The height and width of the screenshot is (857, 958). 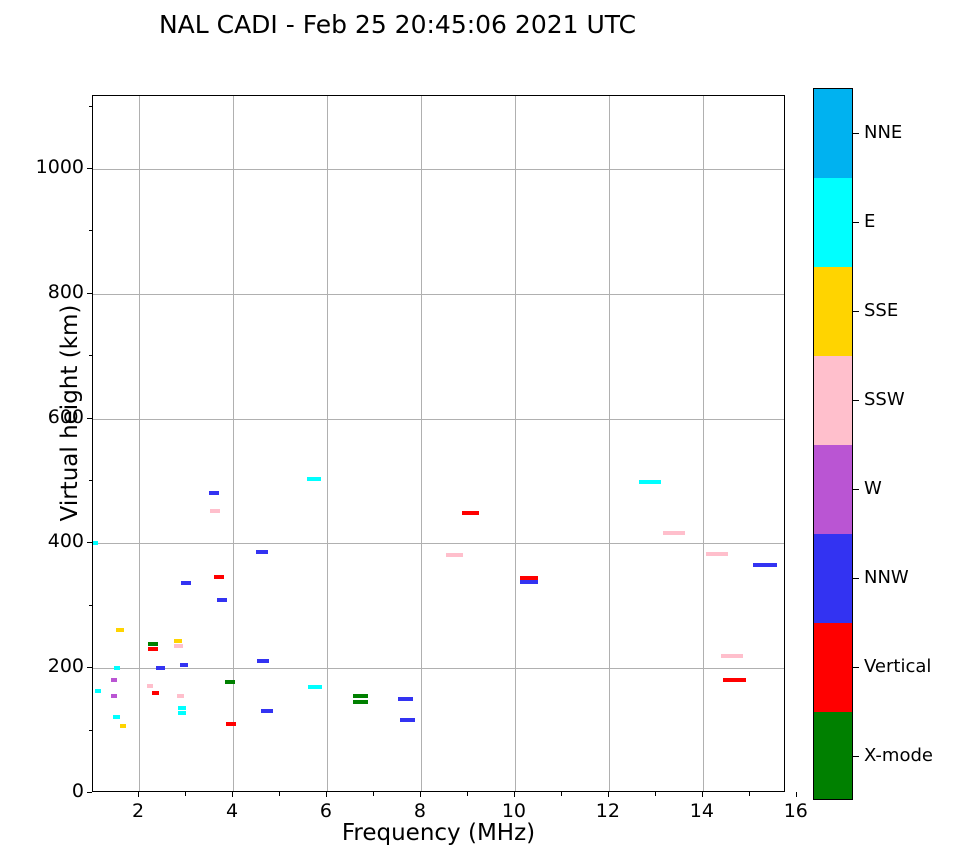 What do you see at coordinates (513, 811) in the screenshot?
I see `x-tick-label: 10` at bounding box center [513, 811].